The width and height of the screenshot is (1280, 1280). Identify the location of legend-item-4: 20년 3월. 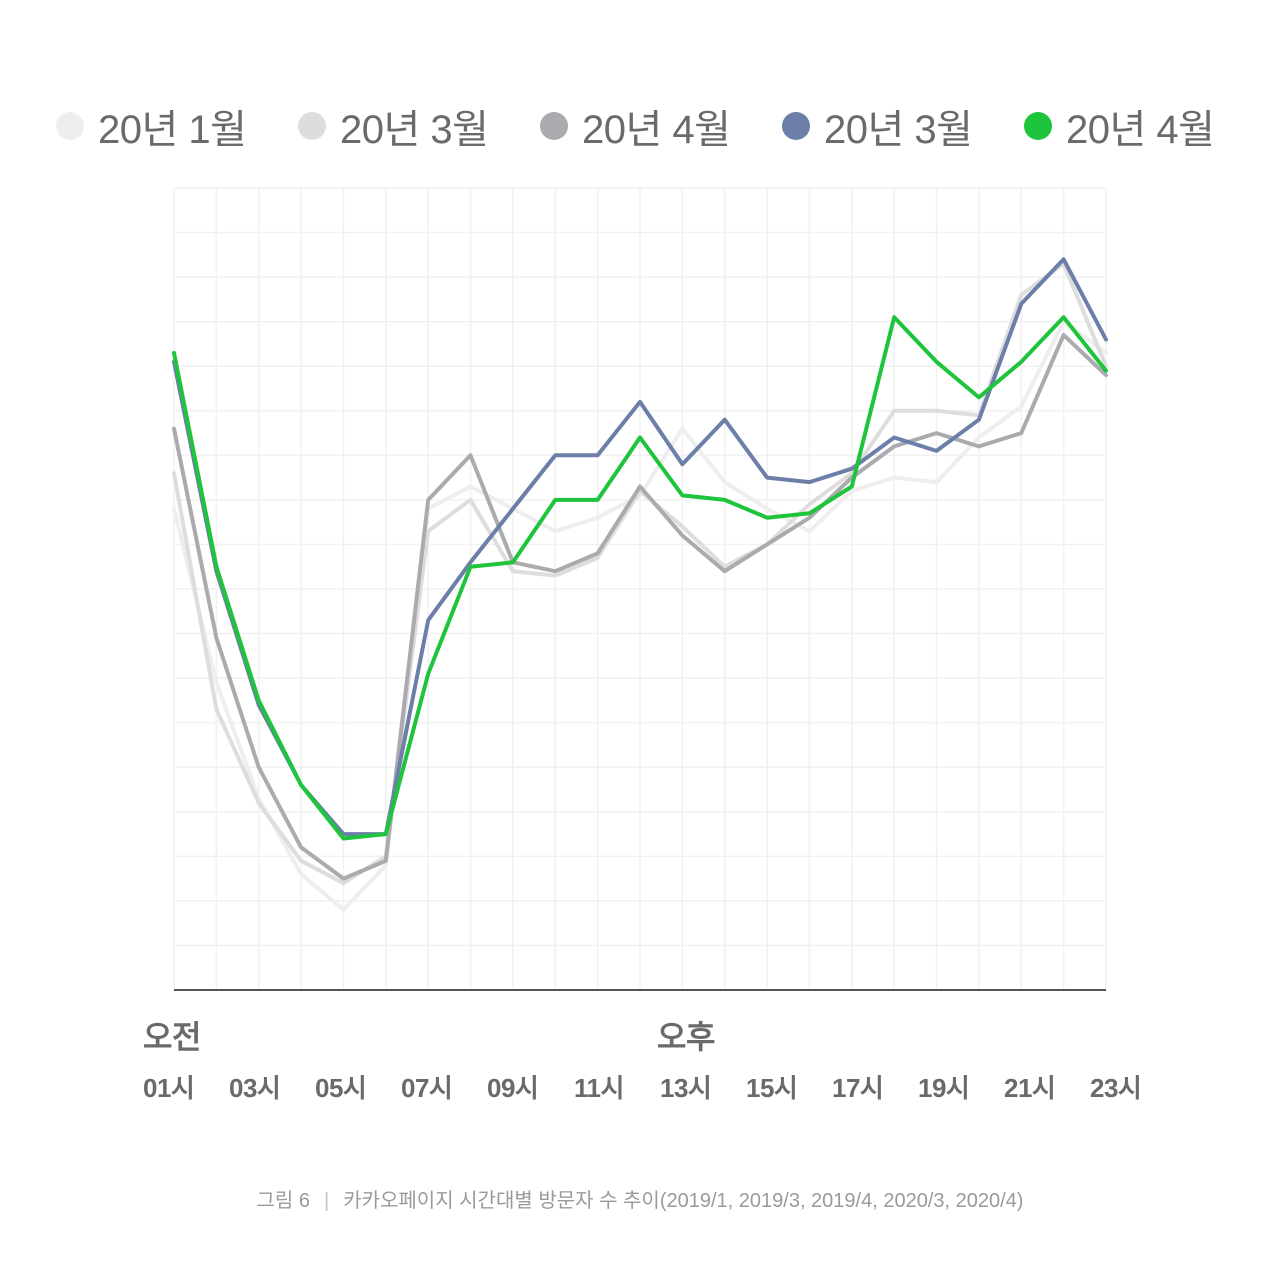
(877, 126).